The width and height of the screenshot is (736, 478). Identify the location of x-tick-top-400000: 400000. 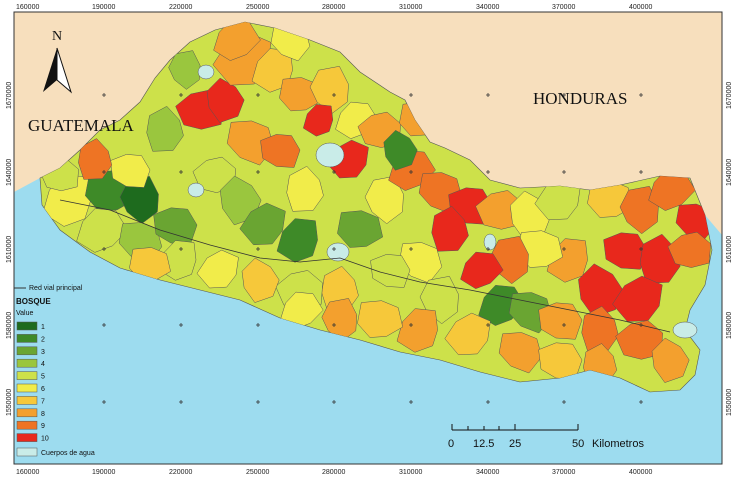
(640, 7).